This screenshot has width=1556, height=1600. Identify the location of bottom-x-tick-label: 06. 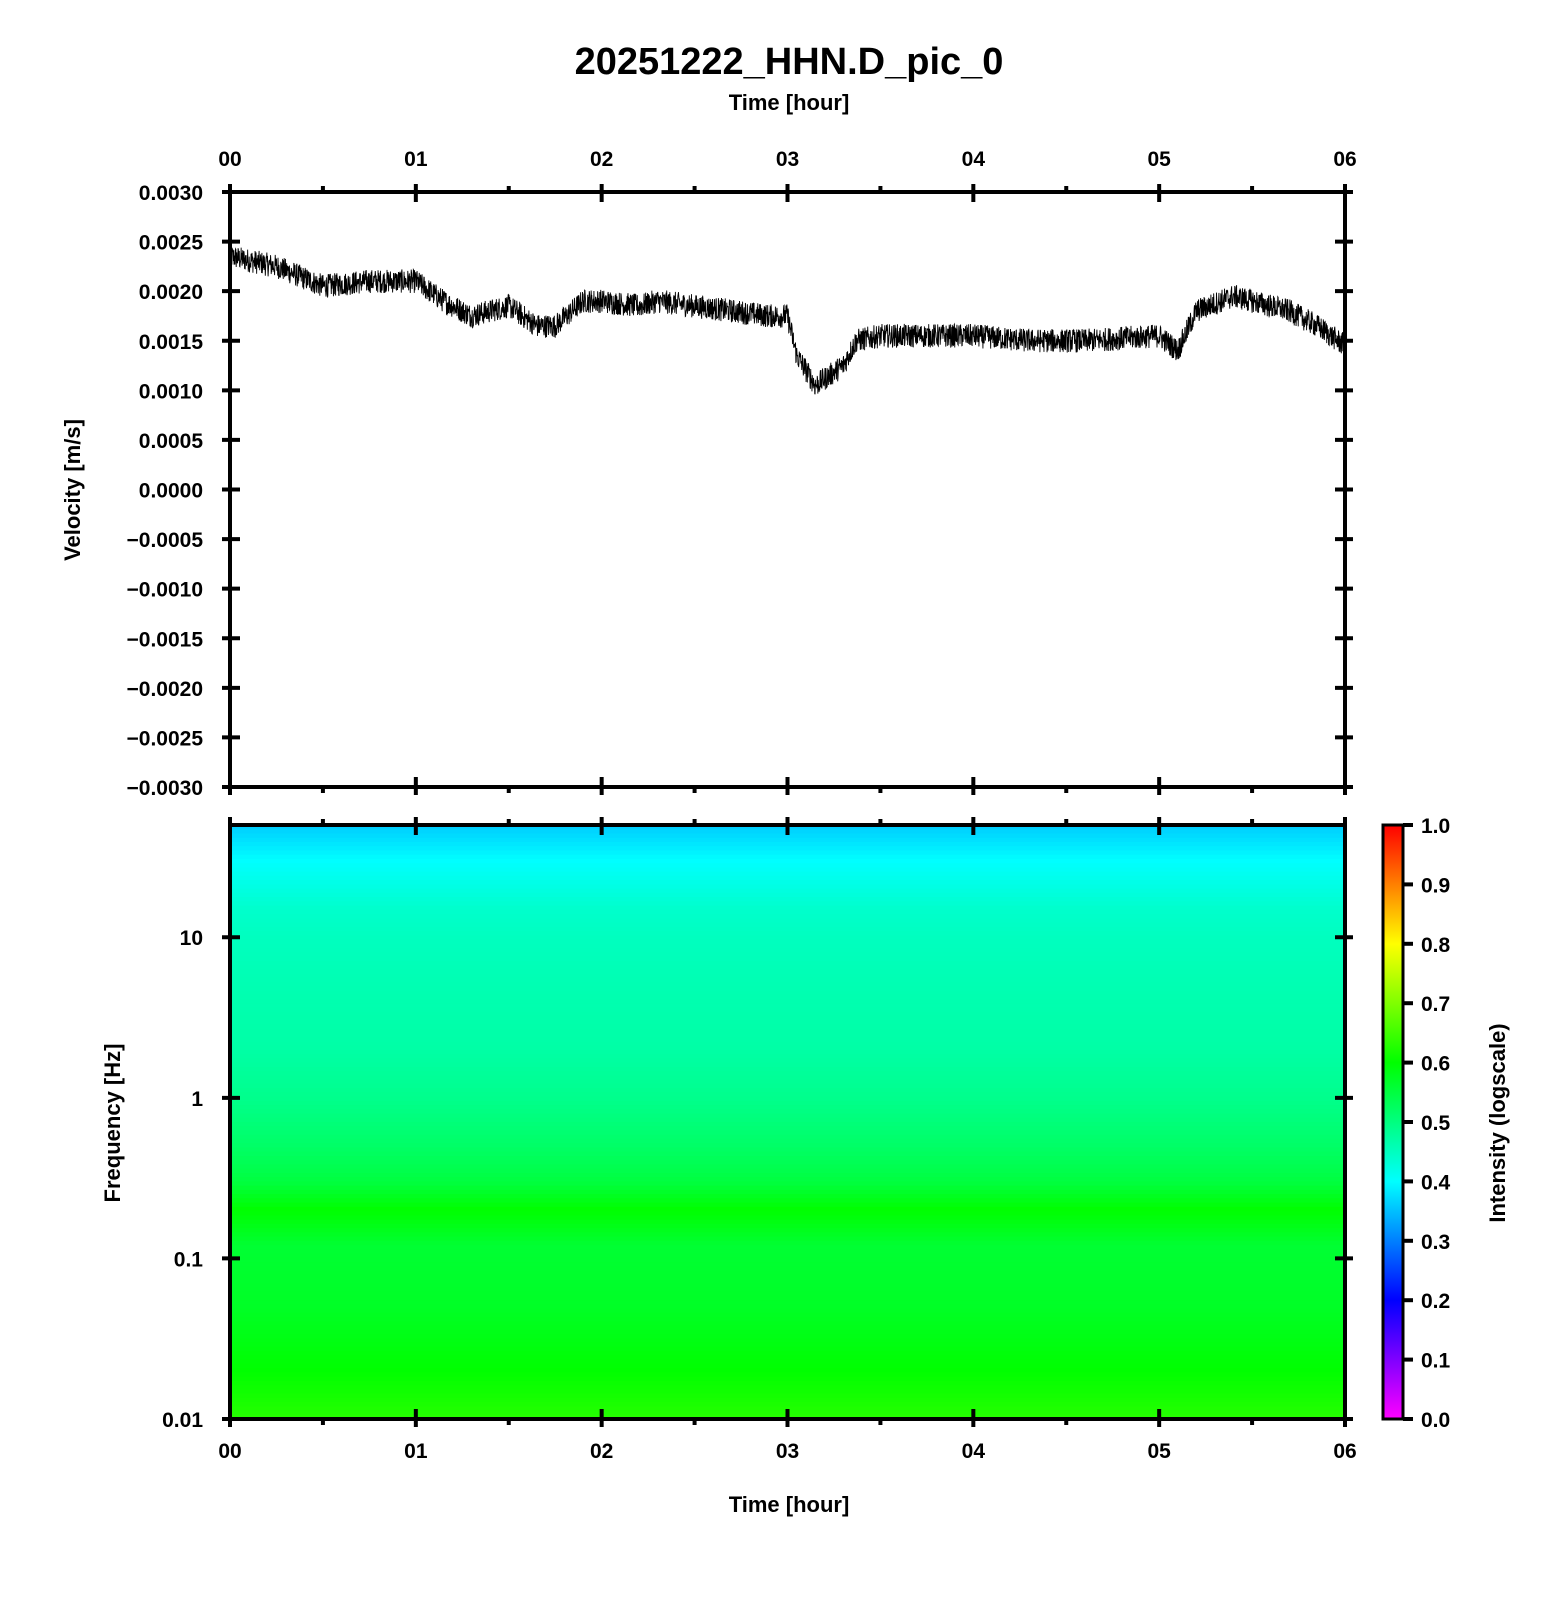
(1344, 1451).